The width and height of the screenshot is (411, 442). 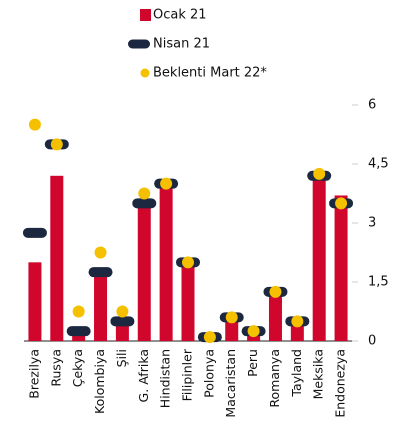 I want to click on x-tick-label: Şili, so click(x=121, y=358).